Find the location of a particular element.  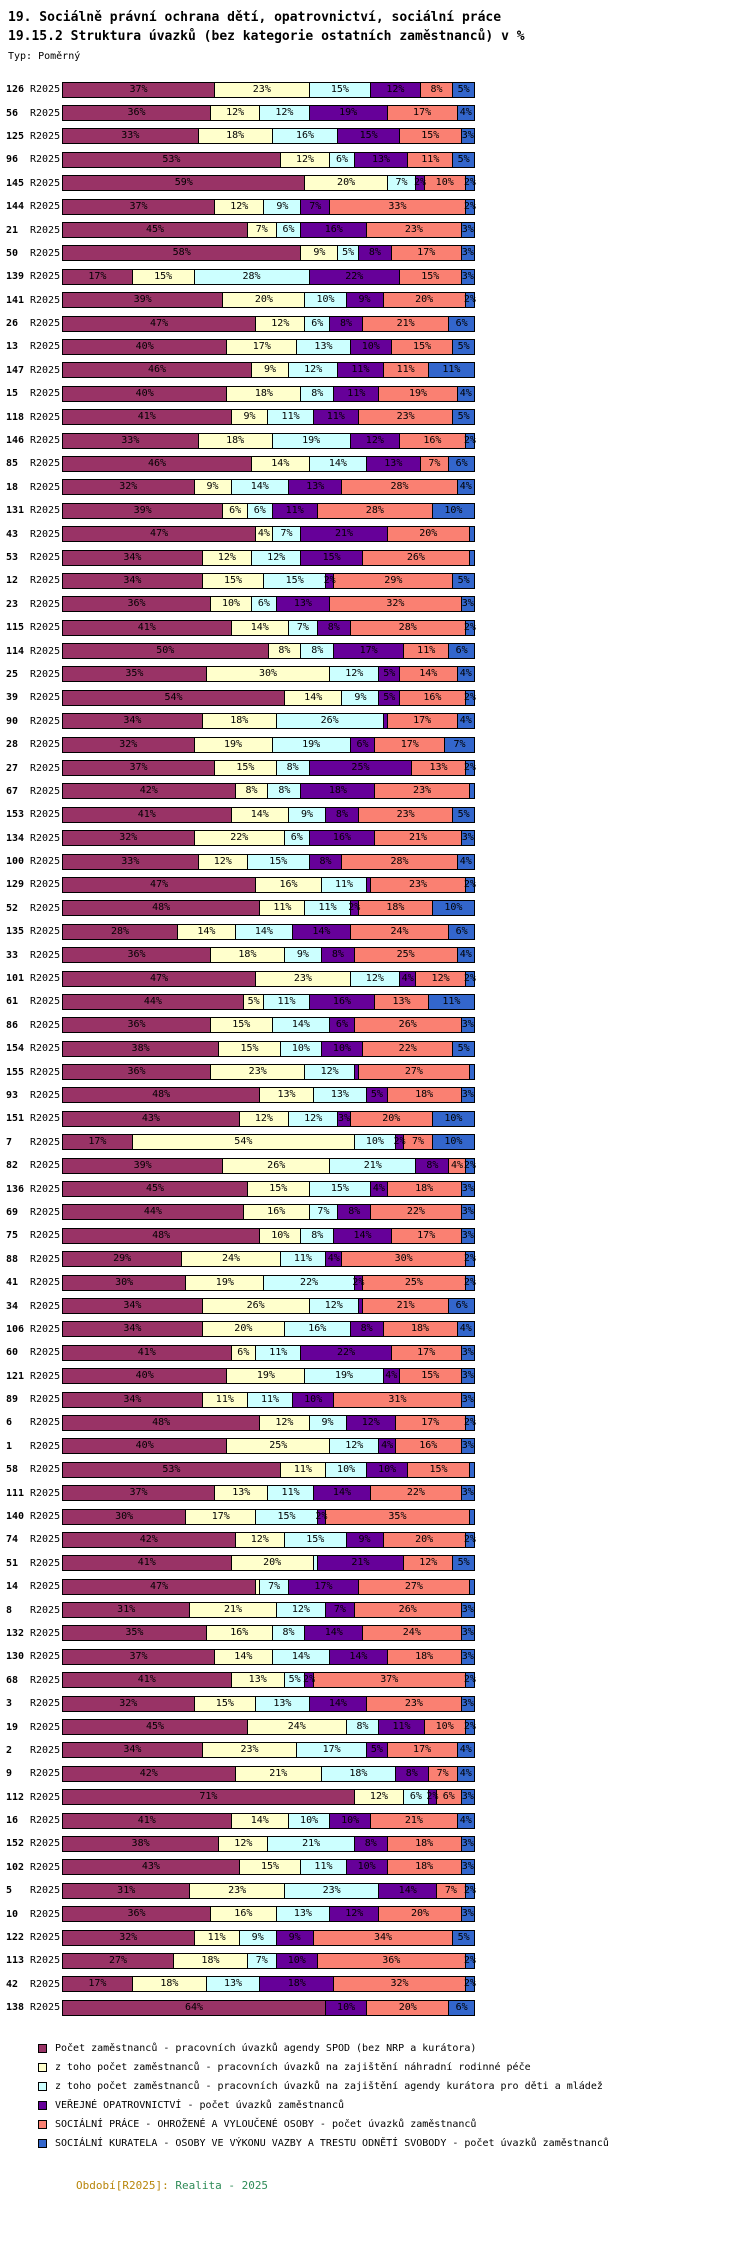

bar-row-60: 60 R2025 41% 6% 11% 22% 17% 3% is located at coordinates (377, 1352).